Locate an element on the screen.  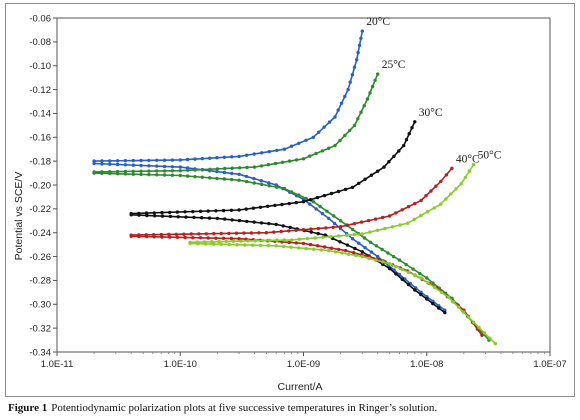
y-tick-label: -0.10 is located at coordinates (40, 66).